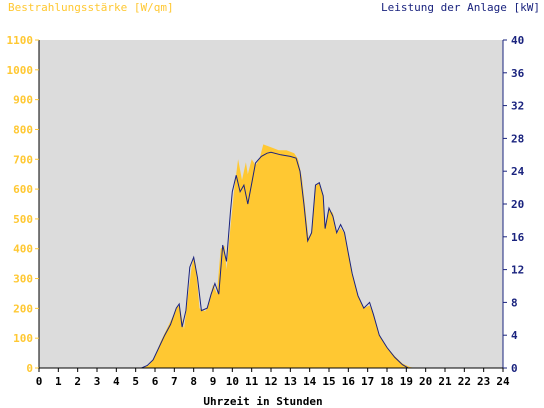  What do you see at coordinates (20, 70) in the screenshot?
I see `left-tick-label: 1000` at bounding box center [20, 70].